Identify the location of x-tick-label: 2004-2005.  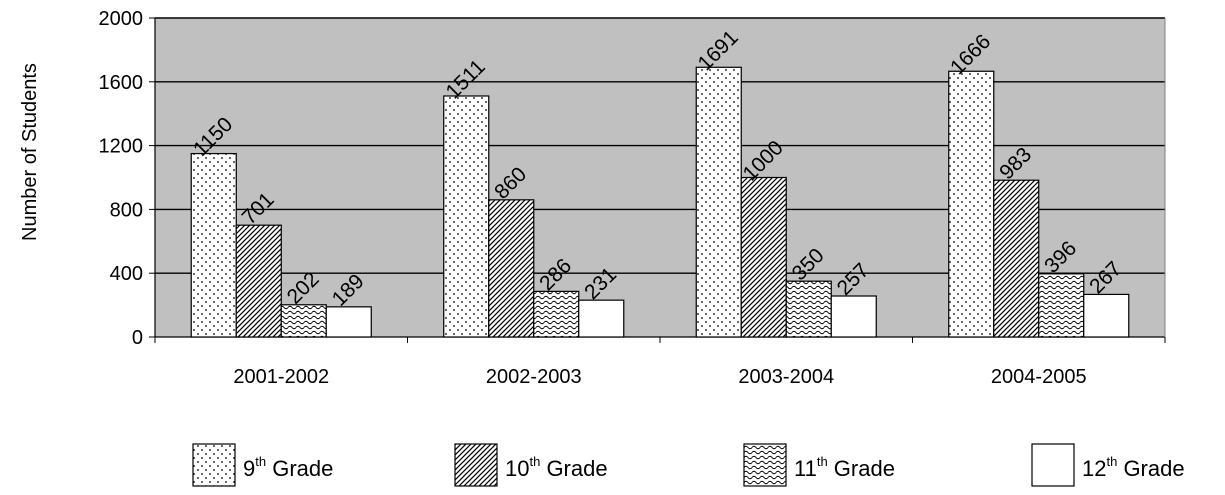
(1039, 377).